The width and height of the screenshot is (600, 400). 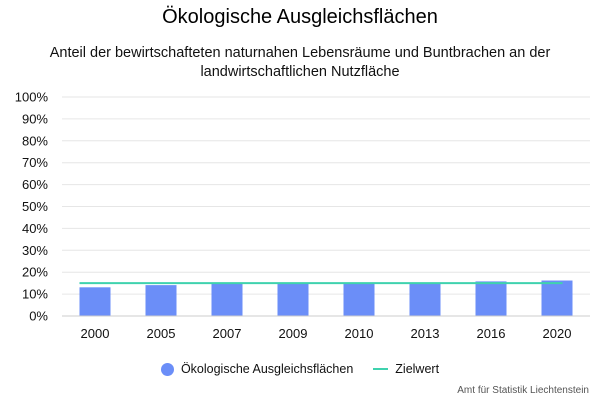 I want to click on y-tick-label: 100%, so click(x=32, y=97).